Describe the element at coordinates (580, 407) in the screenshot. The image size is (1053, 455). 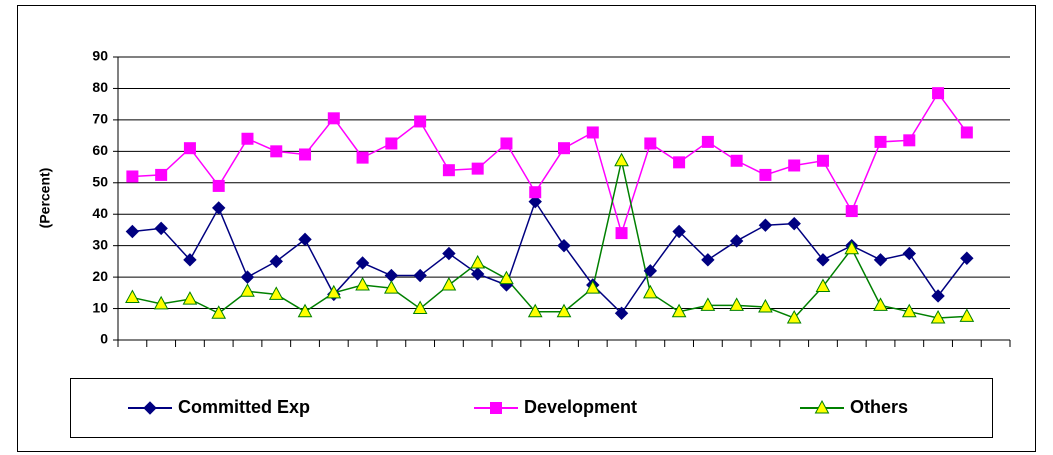
I see `legend-label: Development` at that location.